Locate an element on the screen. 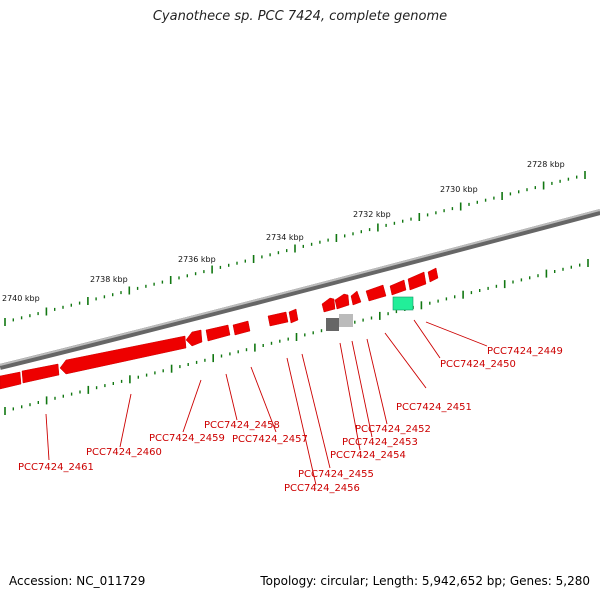 This screenshot has width=600, height=600. scale-label-2730: 2730 kbp is located at coordinates (459, 189).